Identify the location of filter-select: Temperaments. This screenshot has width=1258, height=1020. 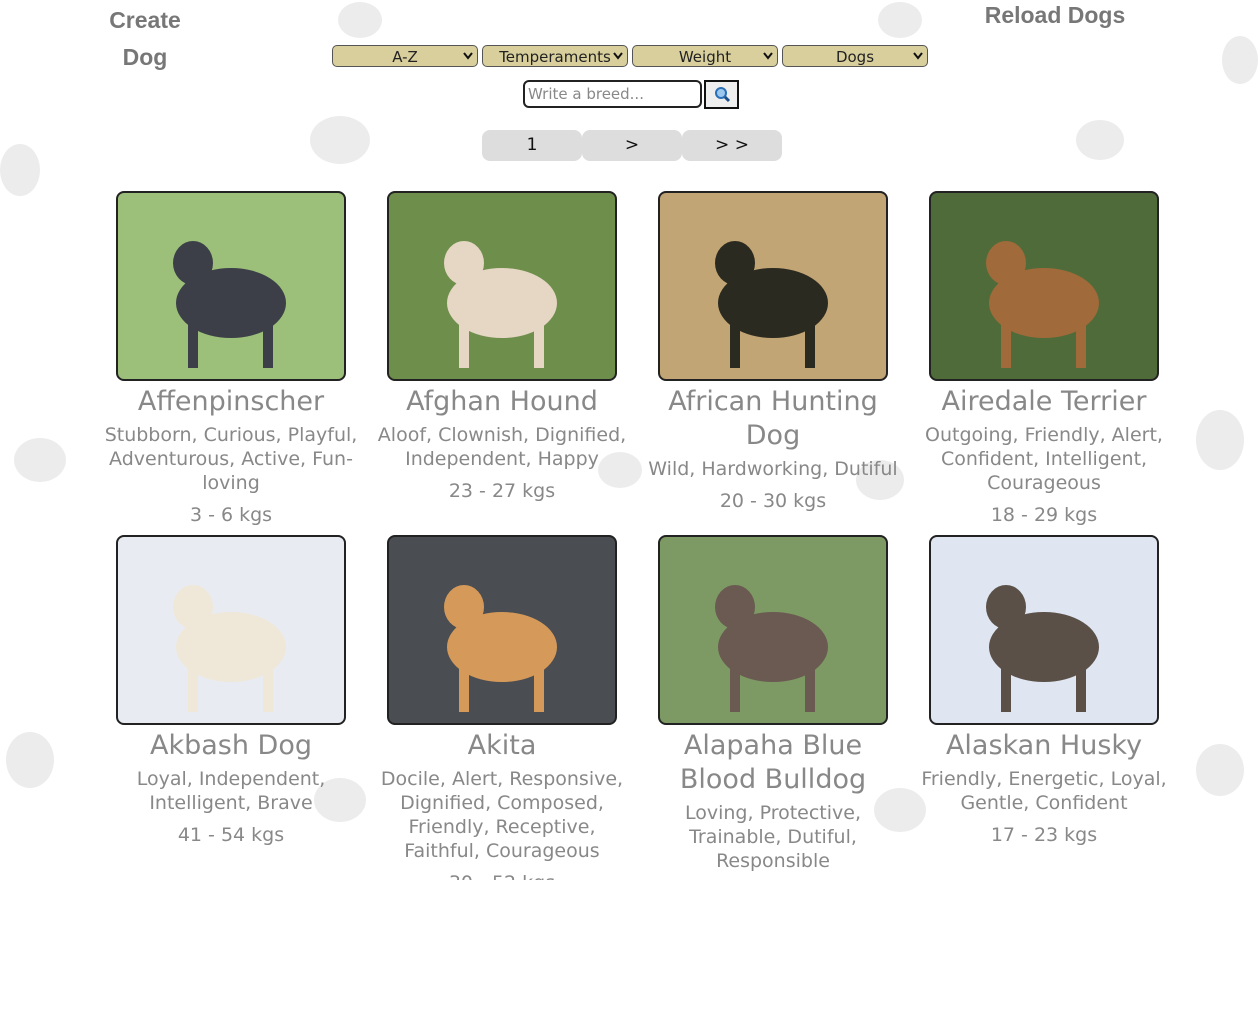
(555, 56).